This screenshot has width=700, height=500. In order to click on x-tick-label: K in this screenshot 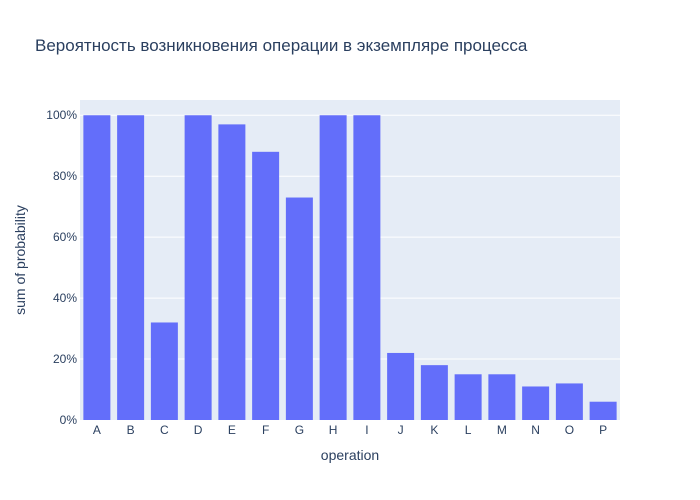, I will do `click(434, 430)`.